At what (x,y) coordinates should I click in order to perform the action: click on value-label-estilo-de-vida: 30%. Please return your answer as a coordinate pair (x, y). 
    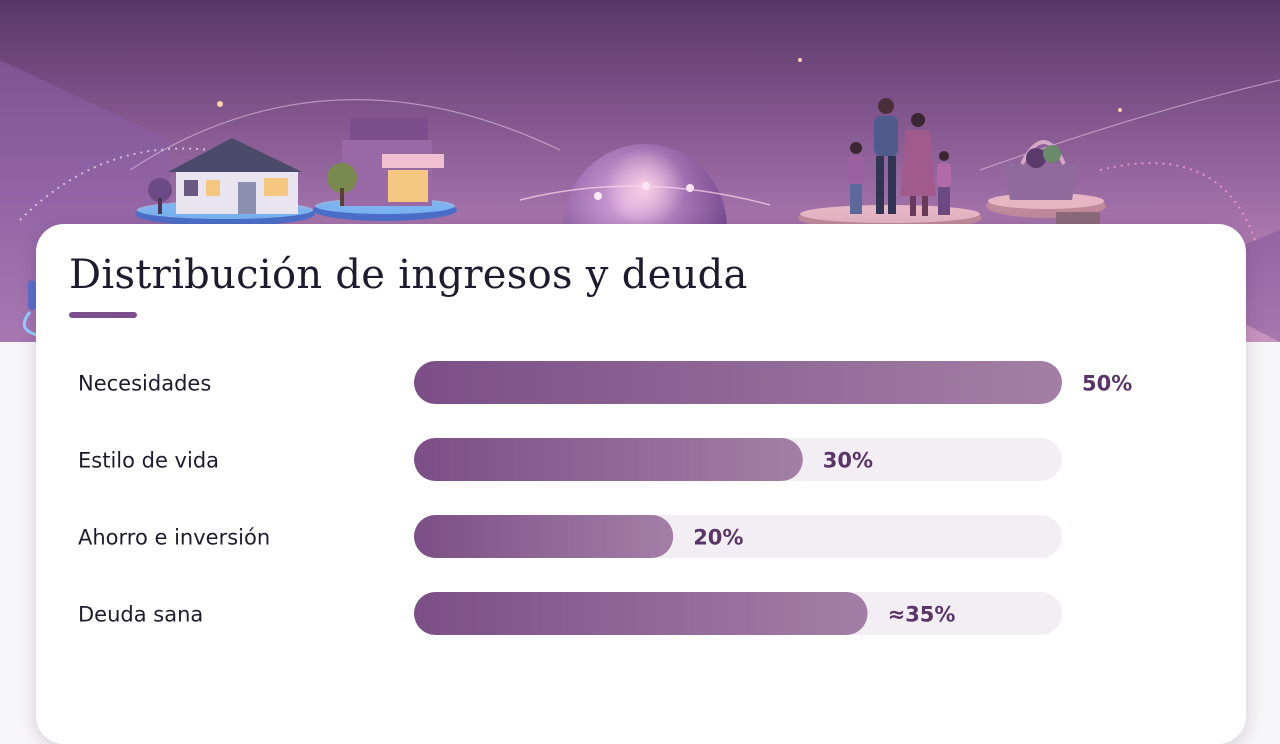
    Looking at the image, I should click on (848, 461).